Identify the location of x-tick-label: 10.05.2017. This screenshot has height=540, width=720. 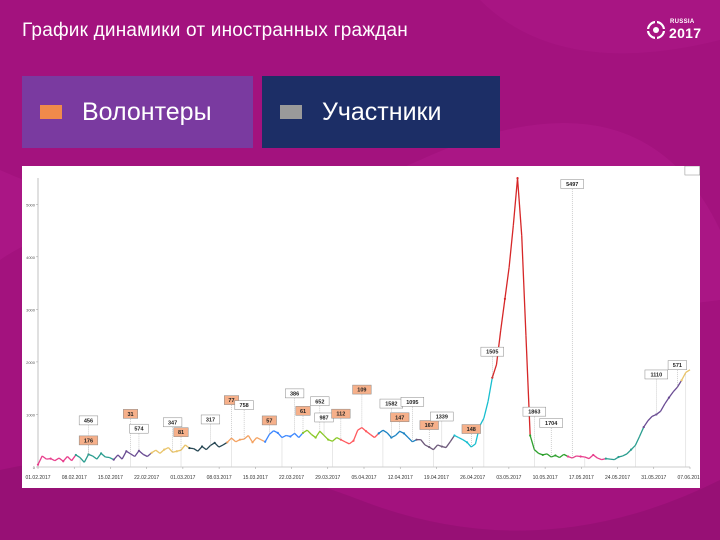
(545, 478).